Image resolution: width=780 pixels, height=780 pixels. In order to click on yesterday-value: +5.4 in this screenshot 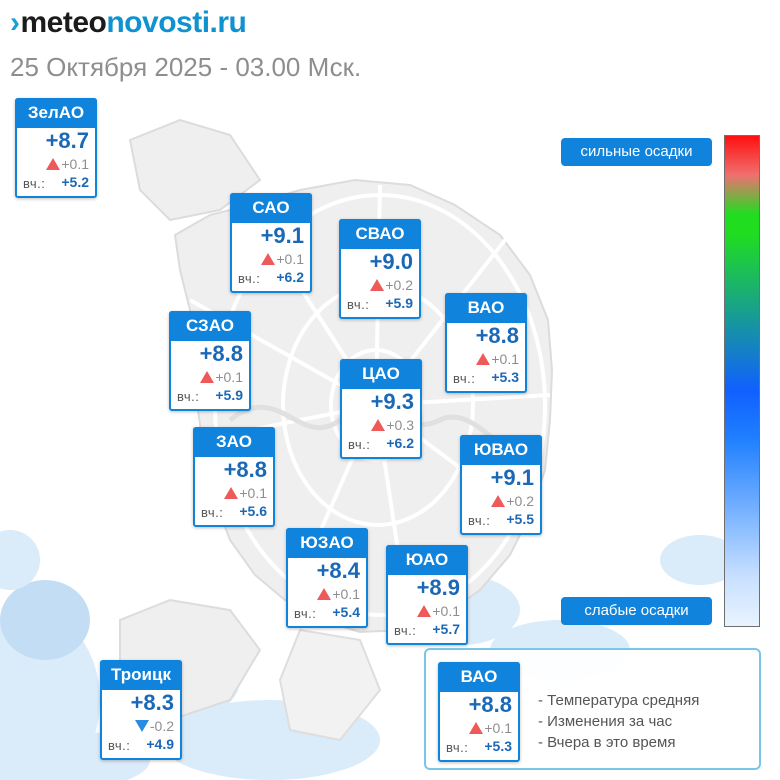, I will do `click(346, 612)`.